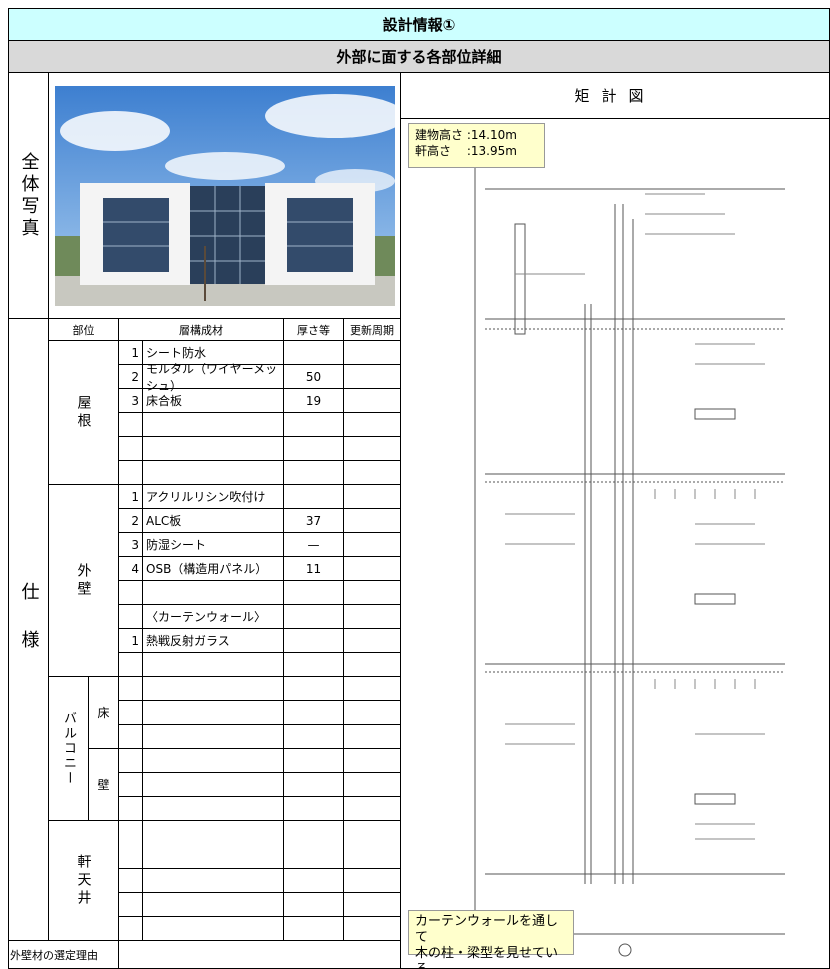 The width and height of the screenshot is (830, 969). What do you see at coordinates (419, 24) in the screenshot?
I see `title: 設計情報①` at bounding box center [419, 24].